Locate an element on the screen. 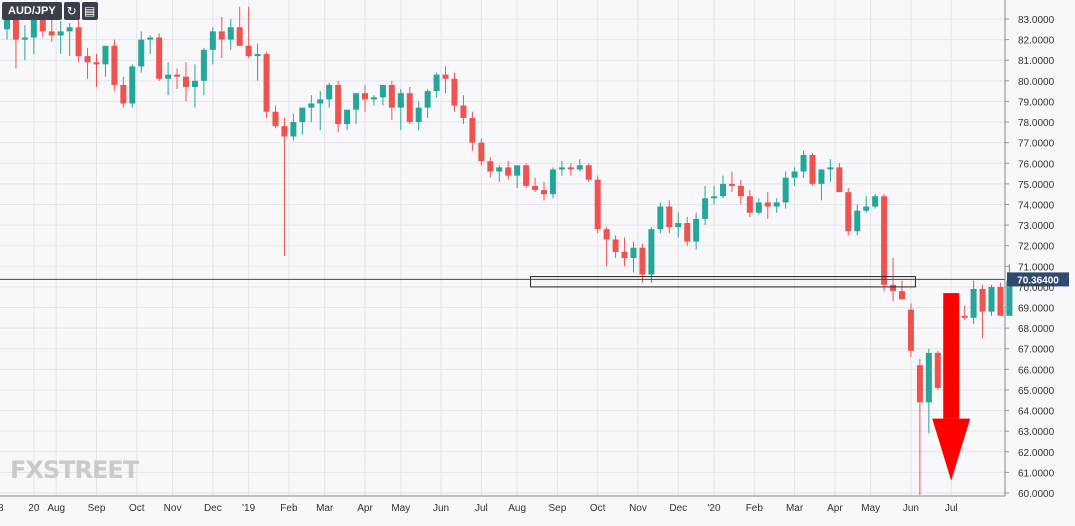 Image resolution: width=1075 pixels, height=526 pixels. x-tick-label: Dec is located at coordinates (213, 508).